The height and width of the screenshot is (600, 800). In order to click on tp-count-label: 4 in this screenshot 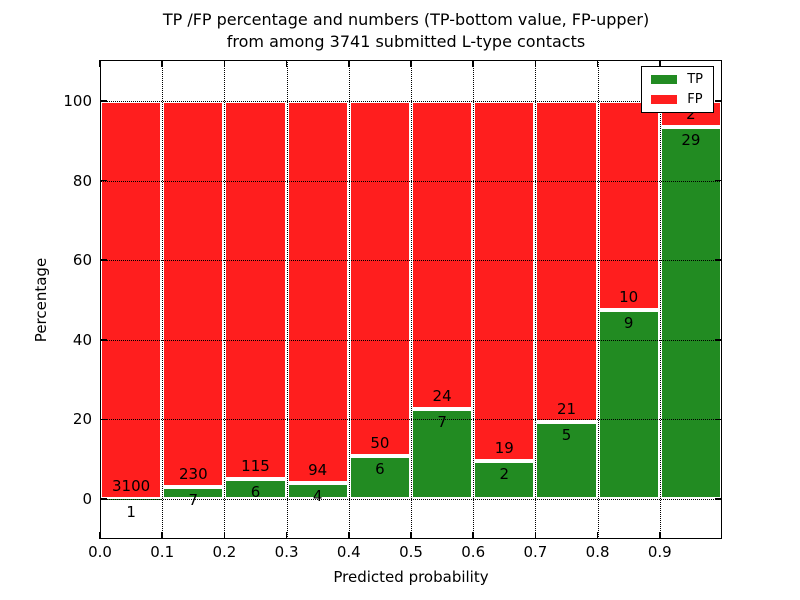, I will do `click(317, 495)`.